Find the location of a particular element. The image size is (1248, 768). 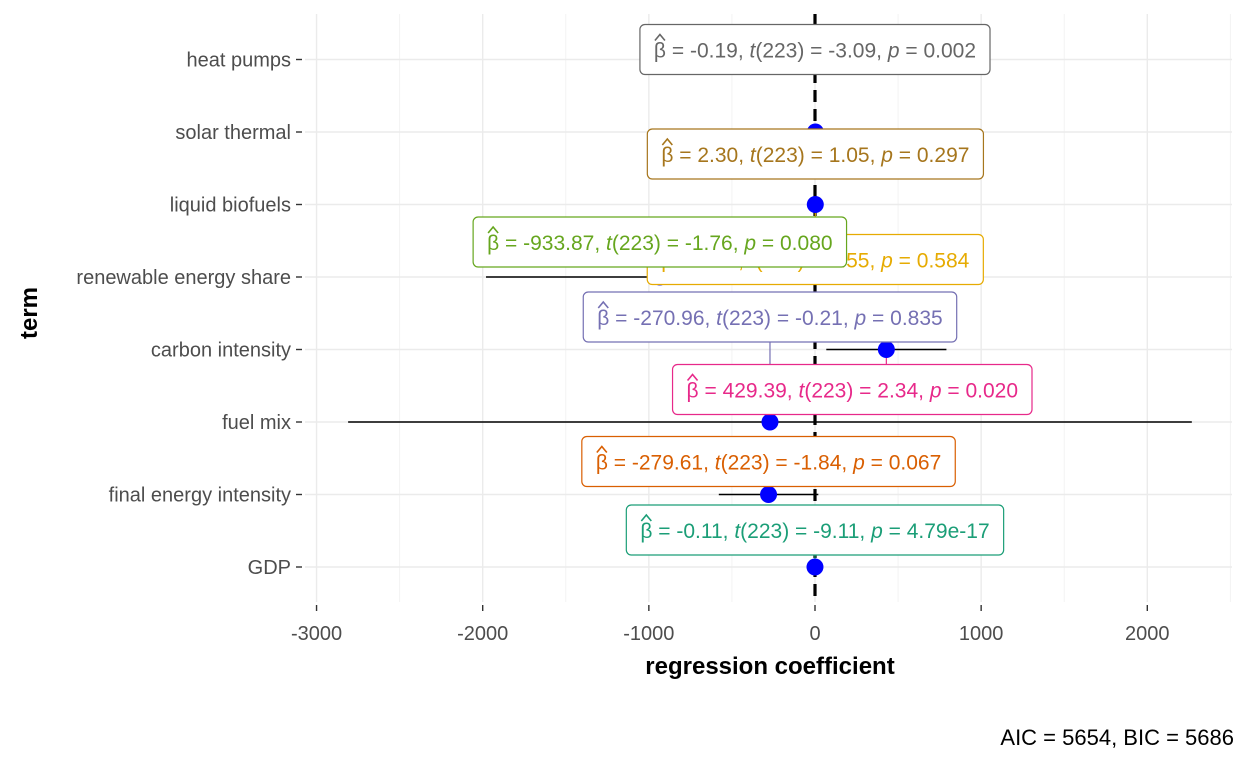

coefficient-label-text: β = -0.11, t(223) = -9.11, p = 4.79e-17 is located at coordinates (814, 531).